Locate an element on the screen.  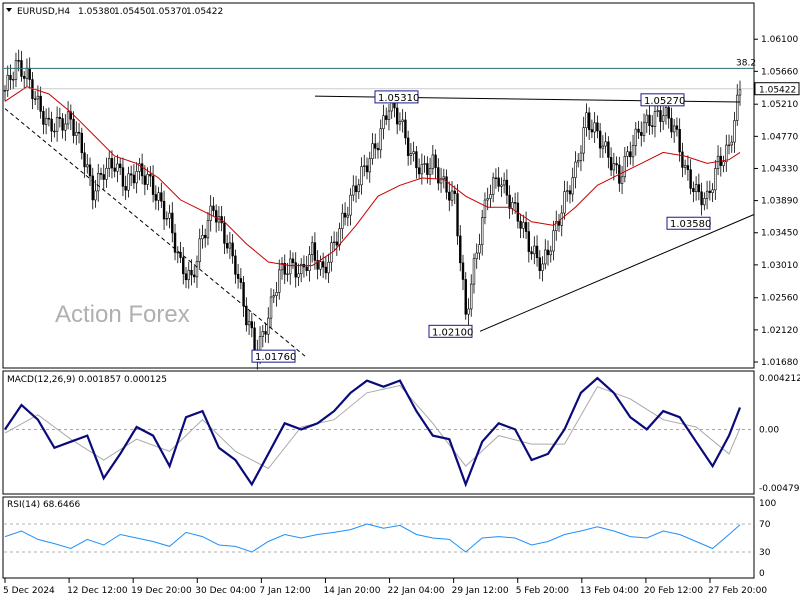
macd-axis: 0.004212 0.00 -0.004794 is located at coordinates (779, 434).